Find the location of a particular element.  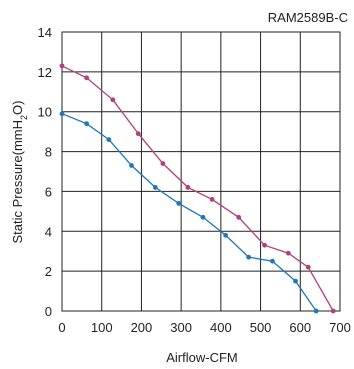

x-tick-label: 700 is located at coordinates (340, 327).